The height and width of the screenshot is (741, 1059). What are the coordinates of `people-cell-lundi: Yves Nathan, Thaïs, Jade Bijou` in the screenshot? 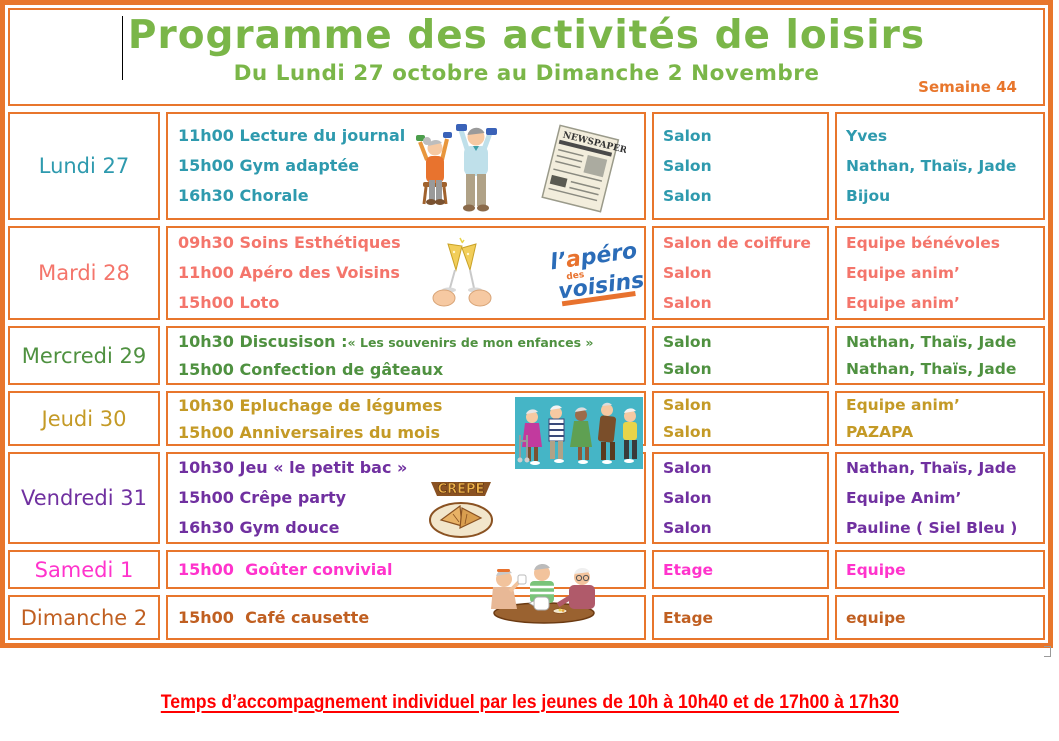 It's located at (940, 166).